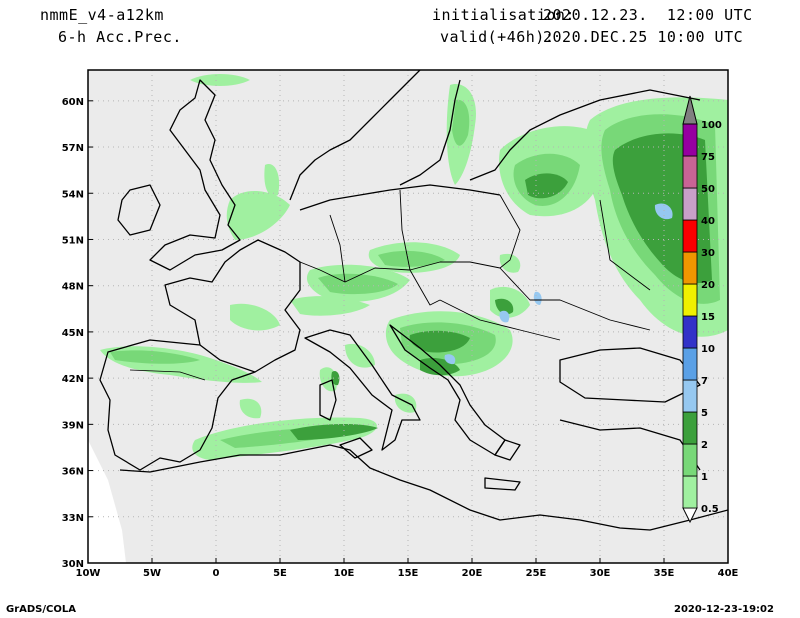 The image size is (800, 618). What do you see at coordinates (724, 609) in the screenshot?
I see `footer-right: 2020-12-23-19:02` at bounding box center [724, 609].